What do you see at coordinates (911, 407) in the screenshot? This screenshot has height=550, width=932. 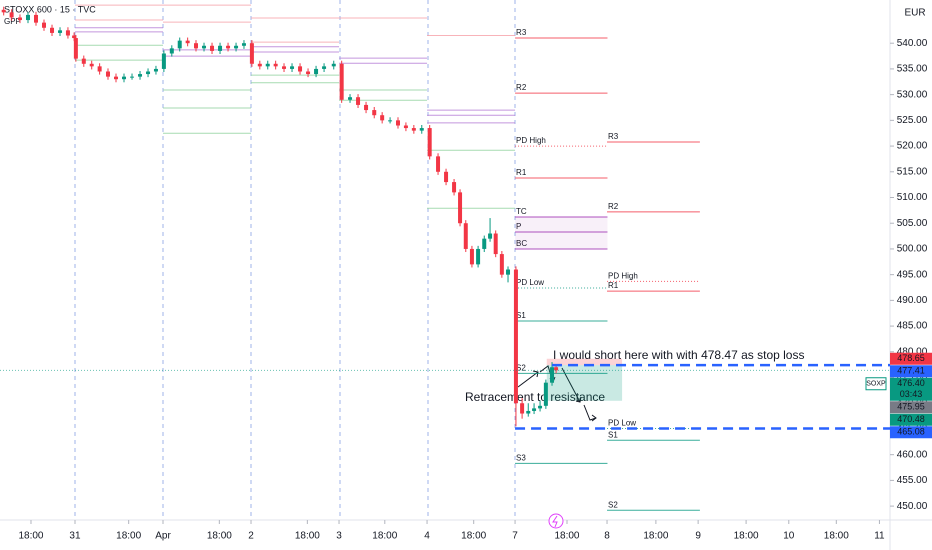 I see `price-label: 475.95` at bounding box center [911, 407].